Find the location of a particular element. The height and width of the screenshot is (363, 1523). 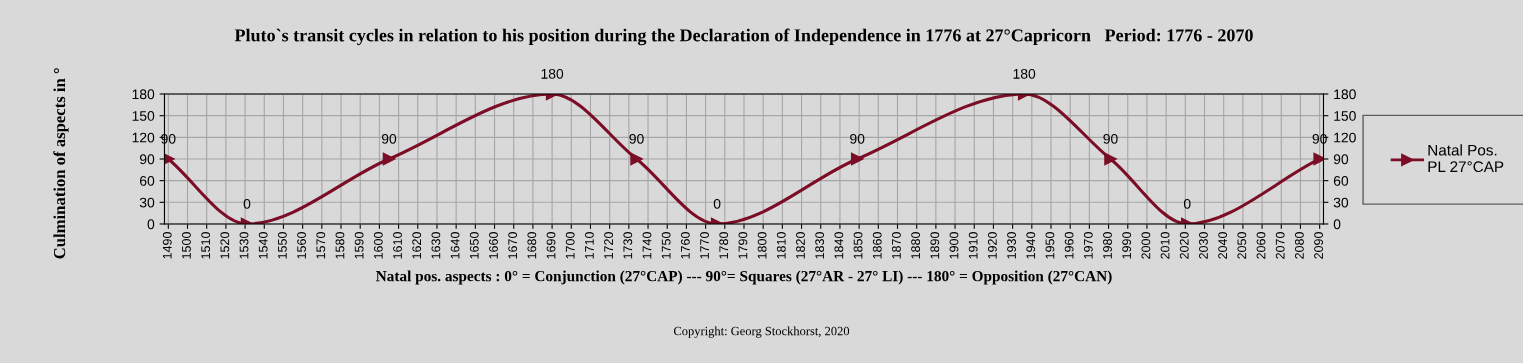

x-tick-label: 1680 is located at coordinates (532, 245).